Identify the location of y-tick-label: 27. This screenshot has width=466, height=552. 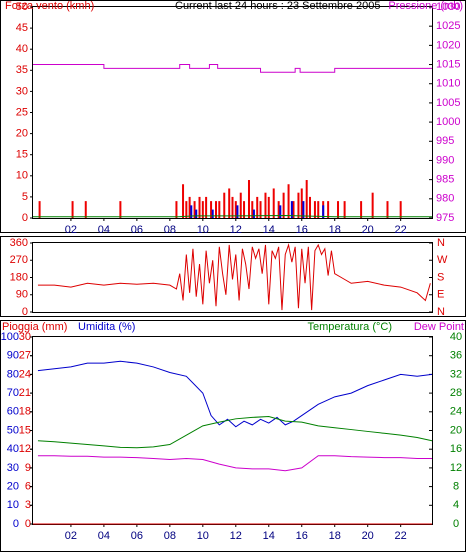
(25, 356).